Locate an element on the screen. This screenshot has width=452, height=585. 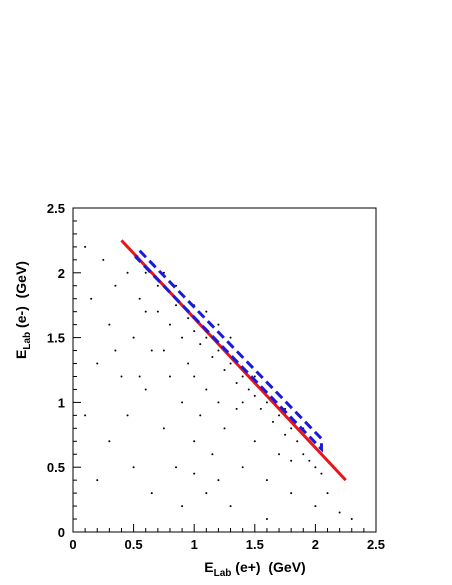
y-tick-label: 0.5 is located at coordinates (56, 467).